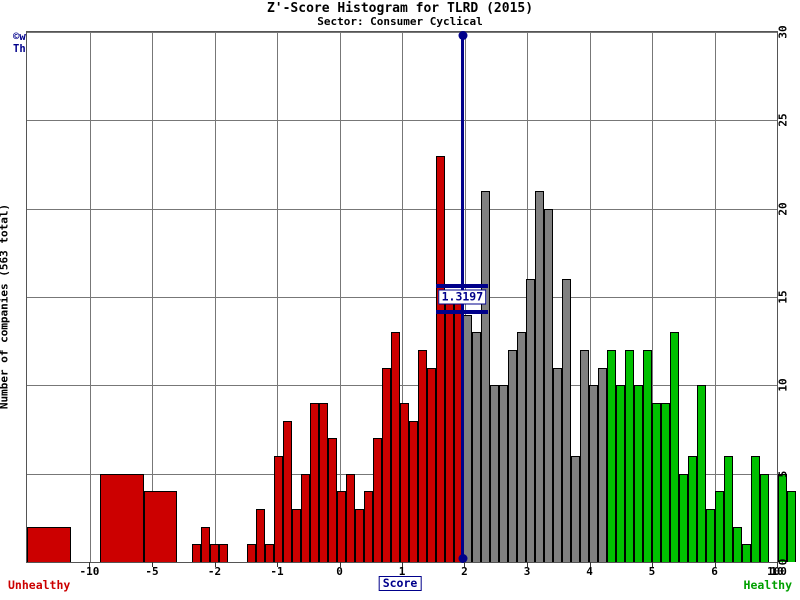 The image size is (800, 600). Describe the element at coordinates (400, 8) in the screenshot. I see `chart-title: Z'-Score Histogram for TLRD (2015)` at that location.